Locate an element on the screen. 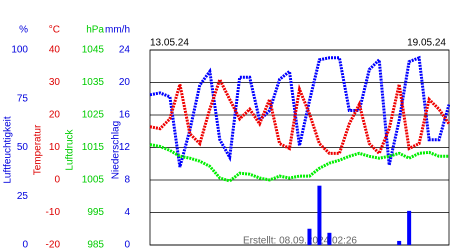  y-tick-label: 24 is located at coordinates (125, 50).